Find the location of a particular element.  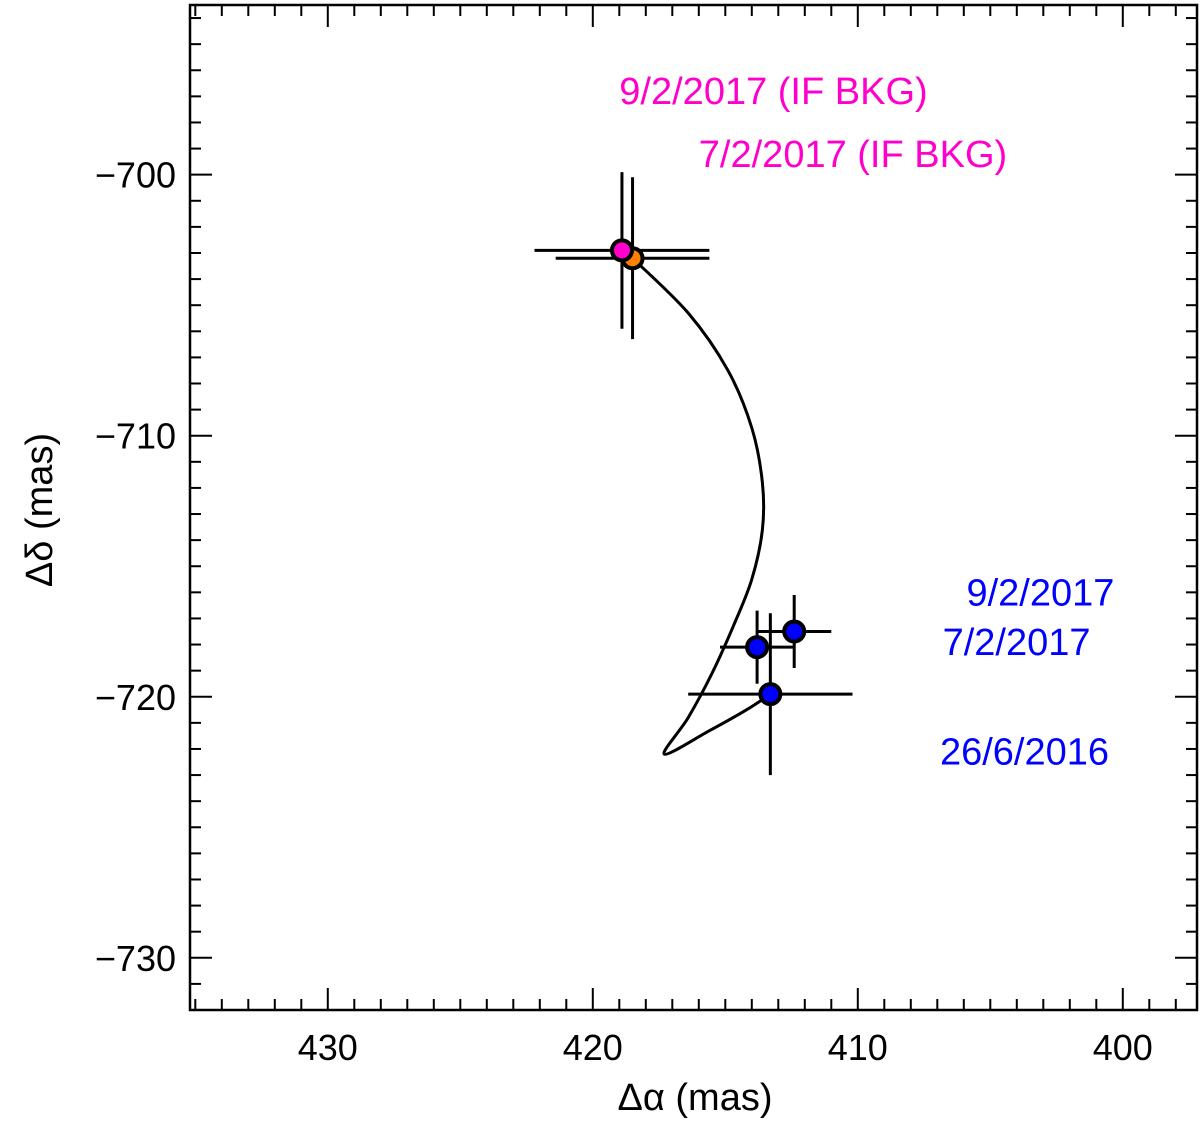

x-tick-label: 430 is located at coordinates (328, 1047).